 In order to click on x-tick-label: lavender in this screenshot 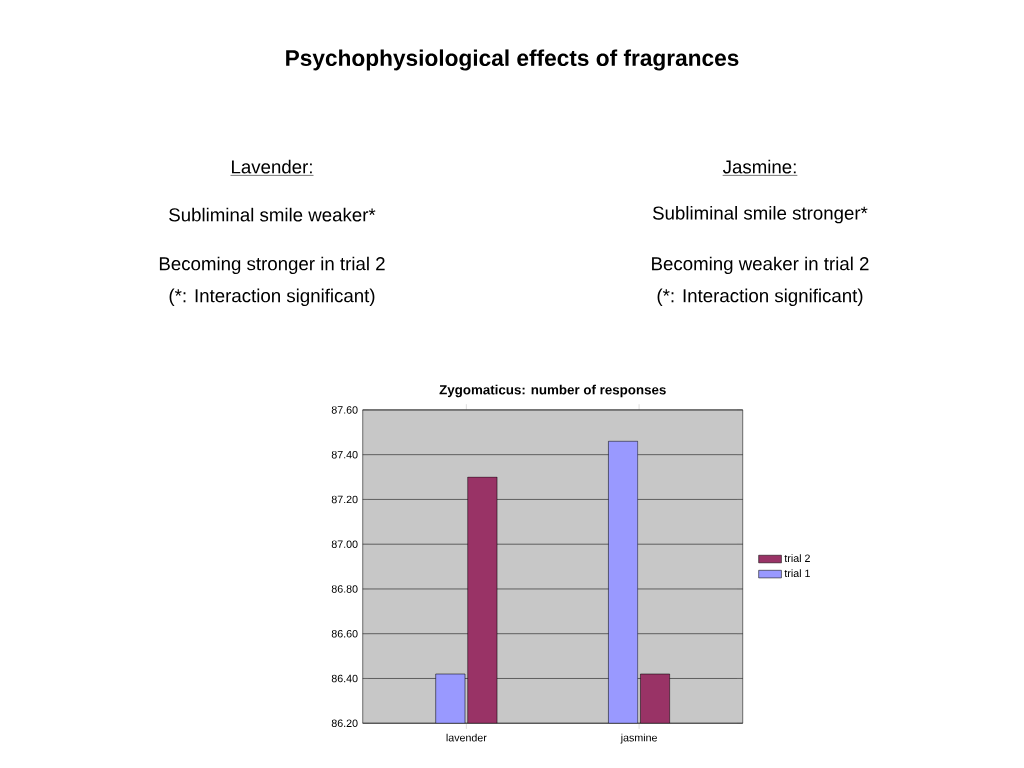, I will do `click(466, 737)`.